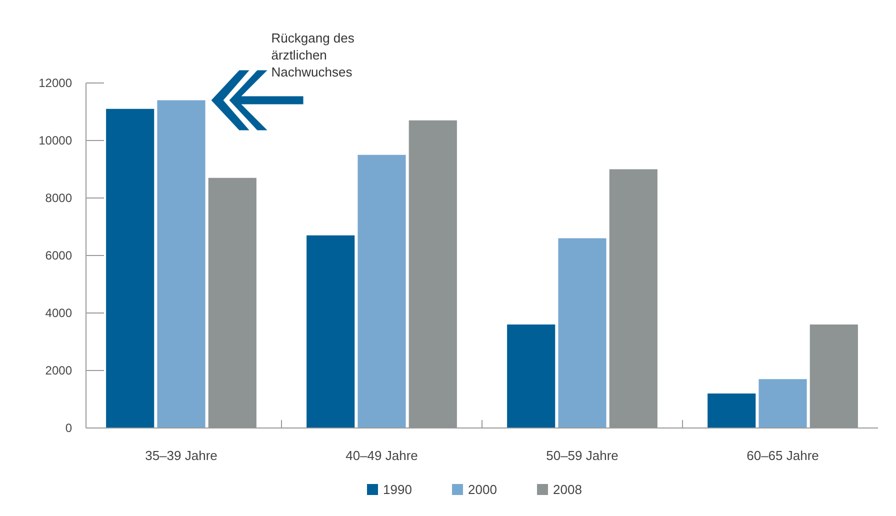 Image resolution: width=896 pixels, height=516 pixels. What do you see at coordinates (55, 83) in the screenshot?
I see `y-tick-label: 12000` at bounding box center [55, 83].